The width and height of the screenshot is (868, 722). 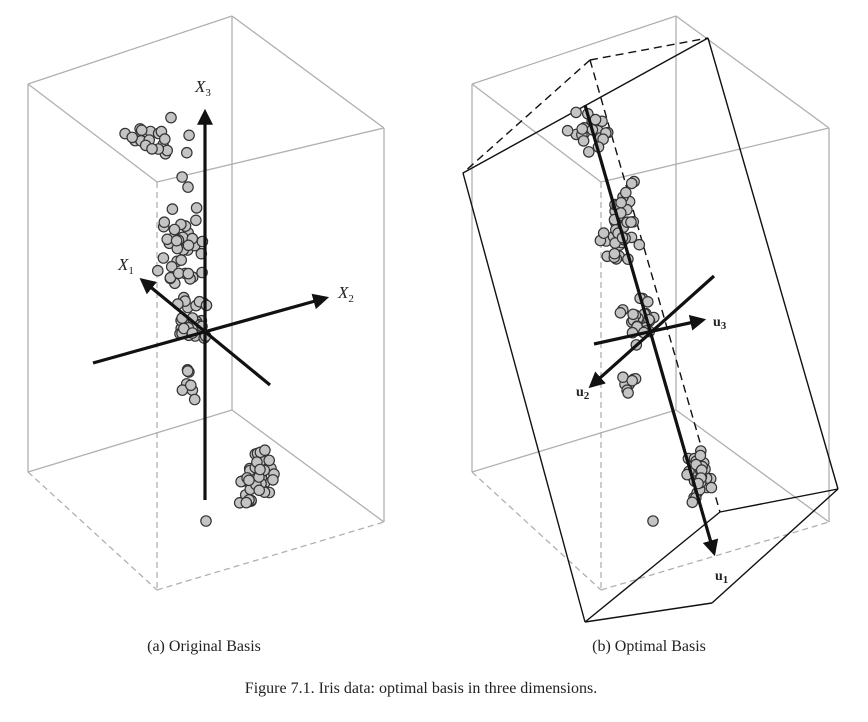 I want to click on axis-u3, so click(x=650, y=330).